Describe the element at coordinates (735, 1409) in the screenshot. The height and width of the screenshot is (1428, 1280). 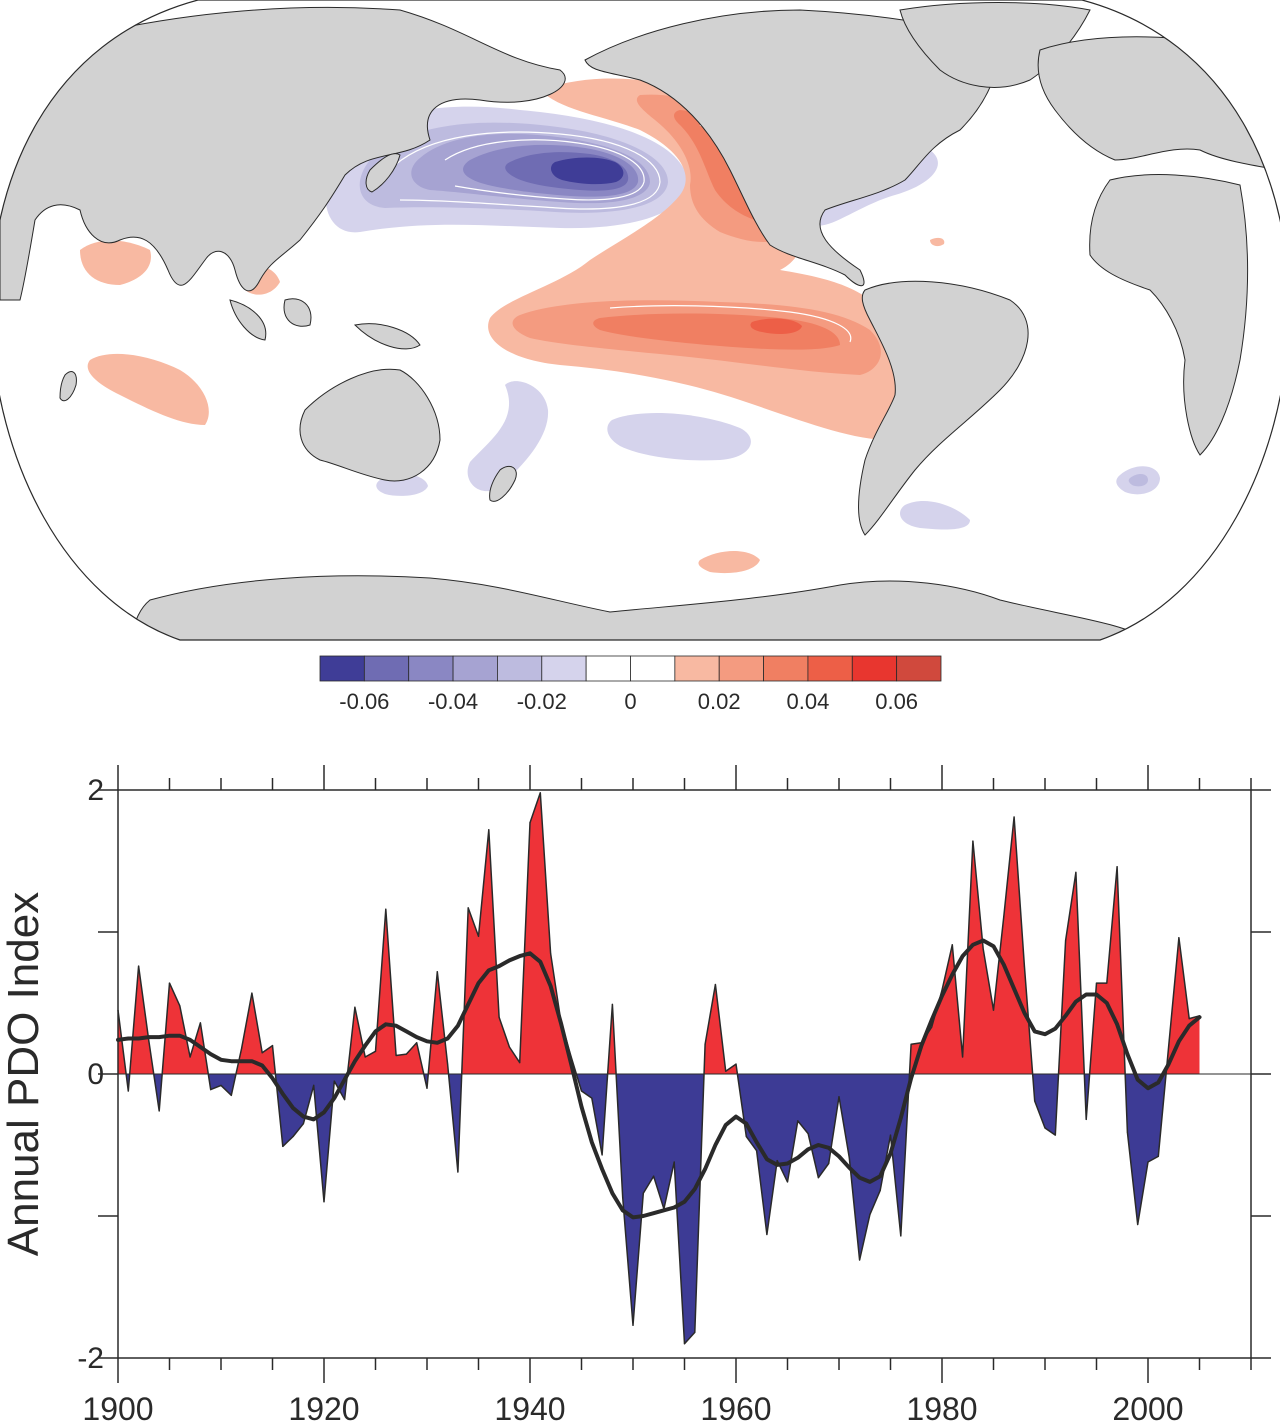
I see `x-tick-label: 1960` at that location.